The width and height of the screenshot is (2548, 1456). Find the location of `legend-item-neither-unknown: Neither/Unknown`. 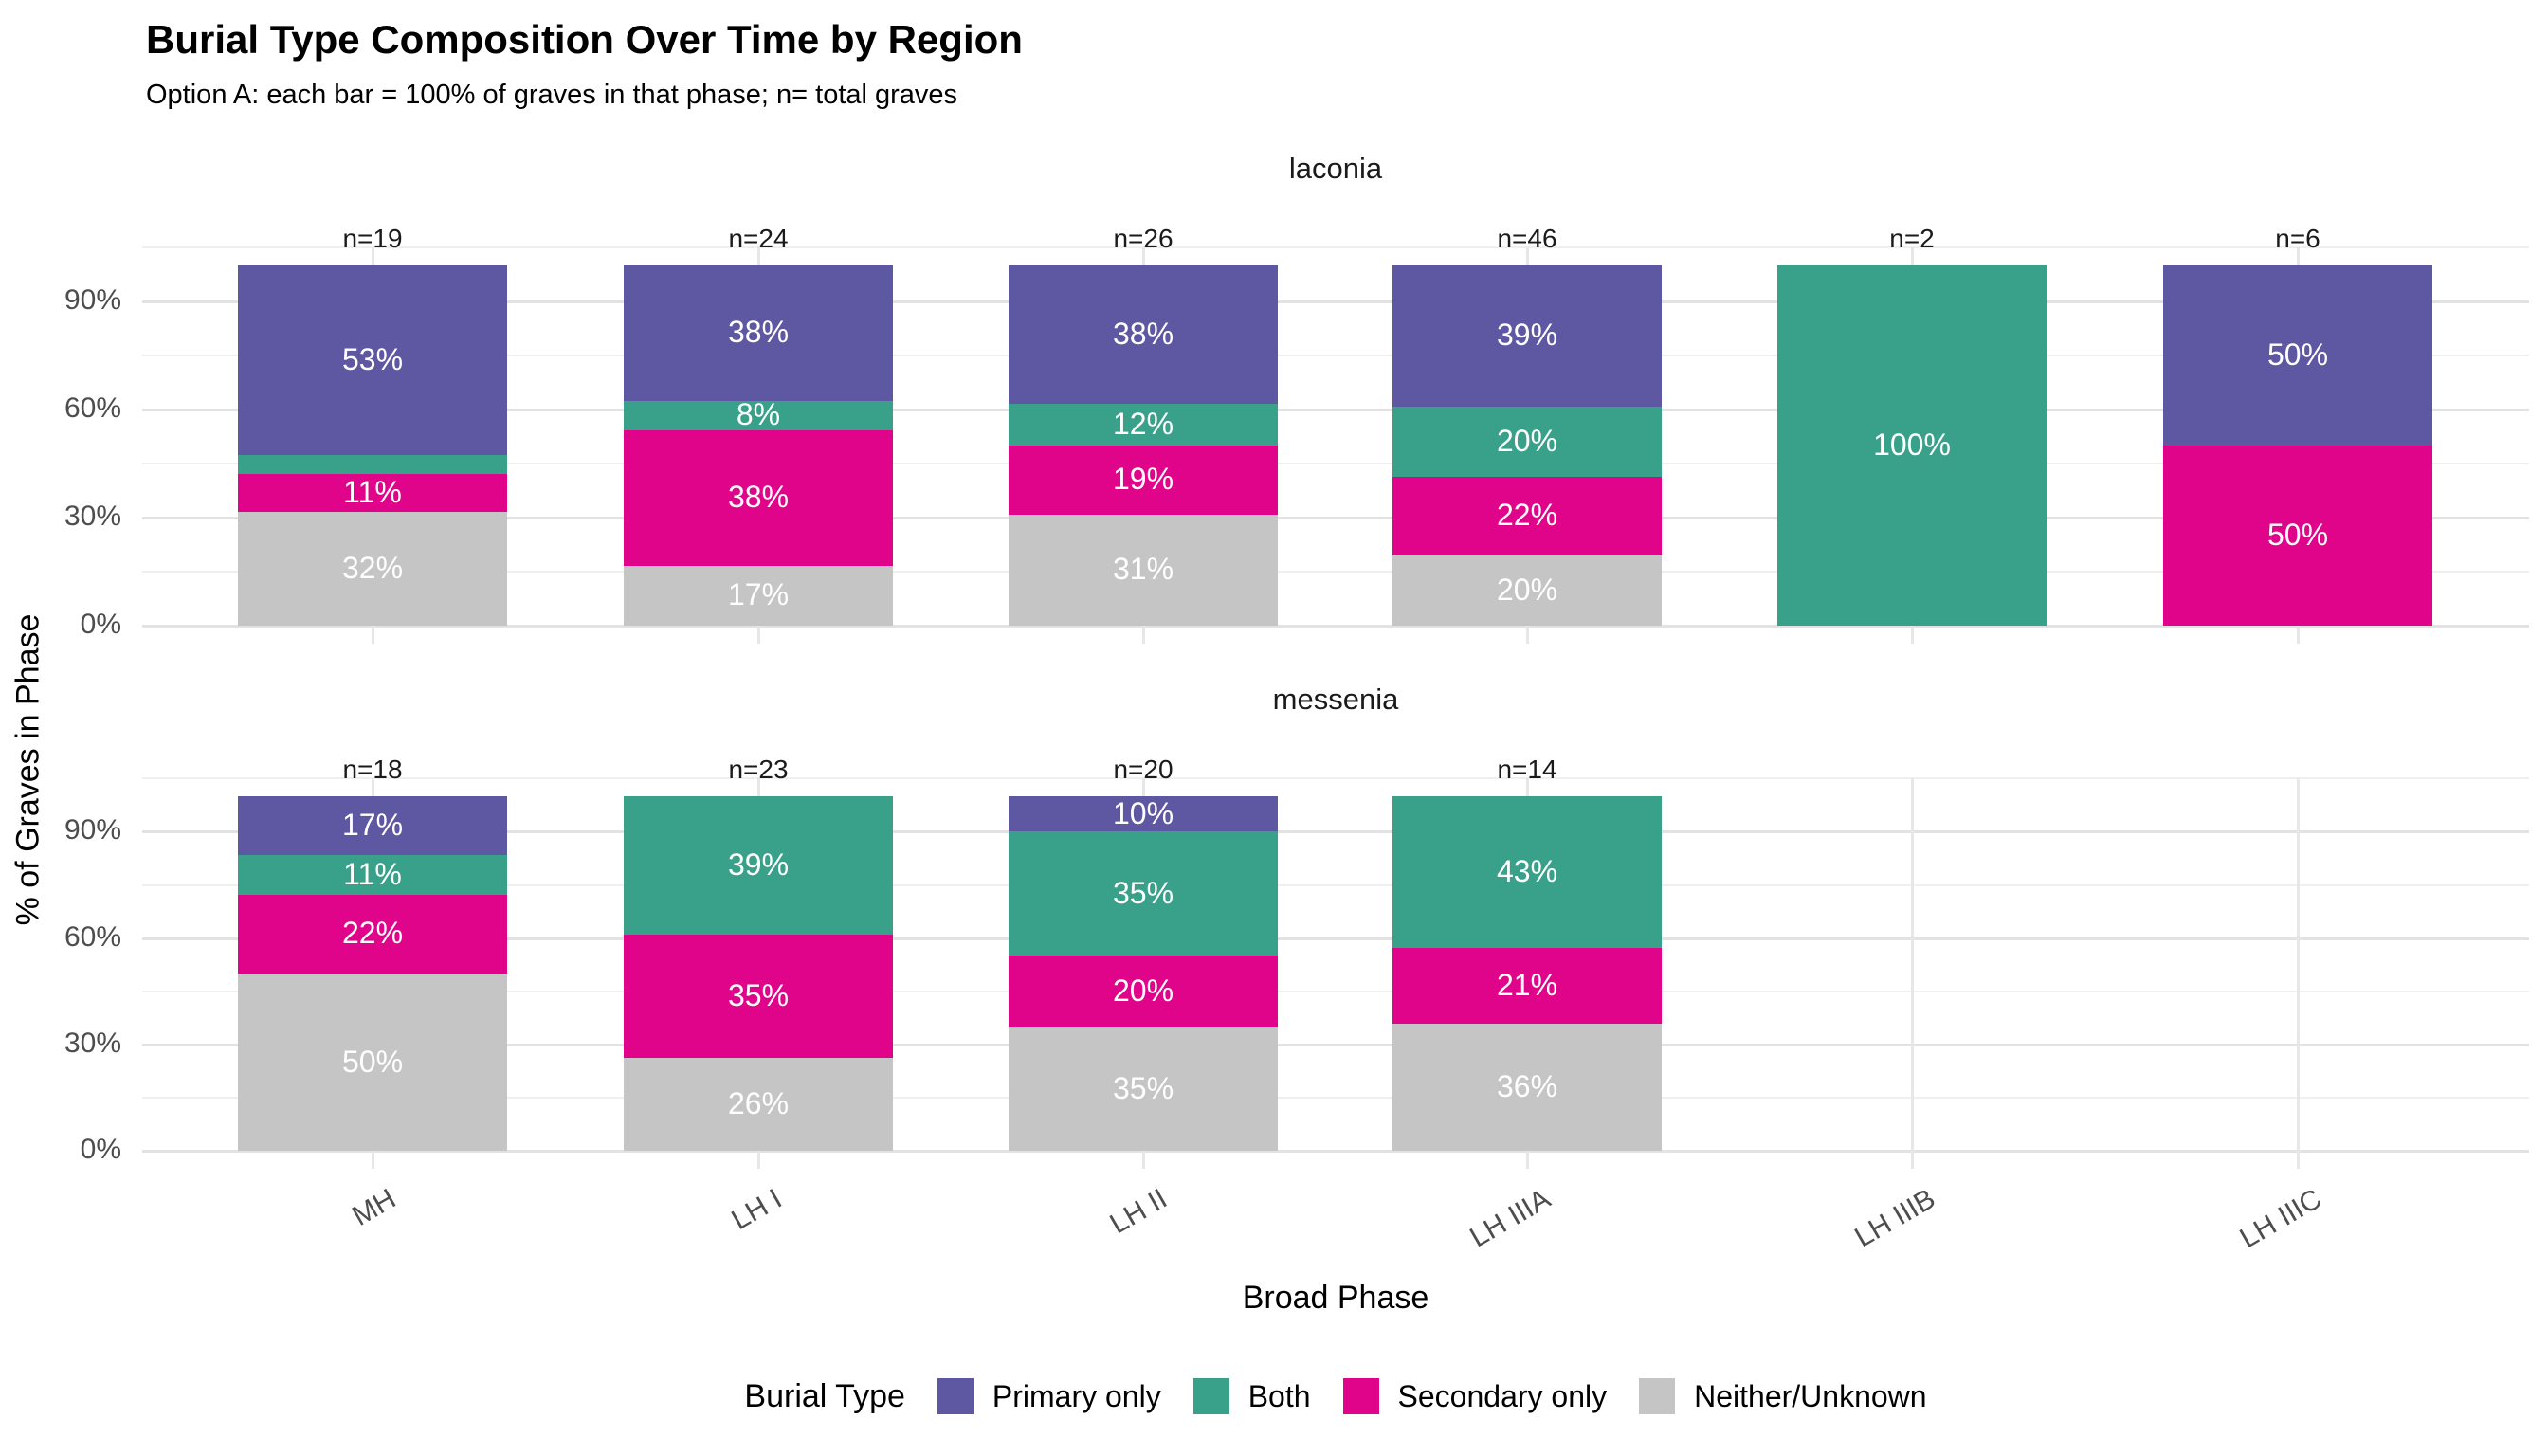

legend-item-neither-unknown: Neither/Unknown is located at coordinates (1783, 1396).